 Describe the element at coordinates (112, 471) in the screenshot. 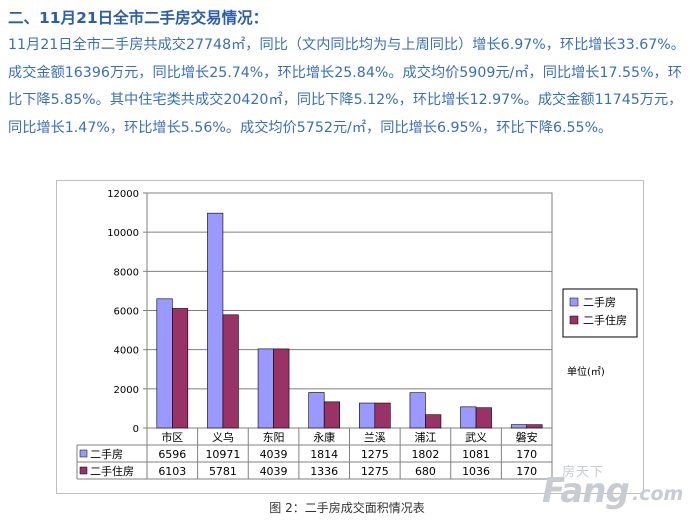

I see `table-series-name: 二手住房` at that location.